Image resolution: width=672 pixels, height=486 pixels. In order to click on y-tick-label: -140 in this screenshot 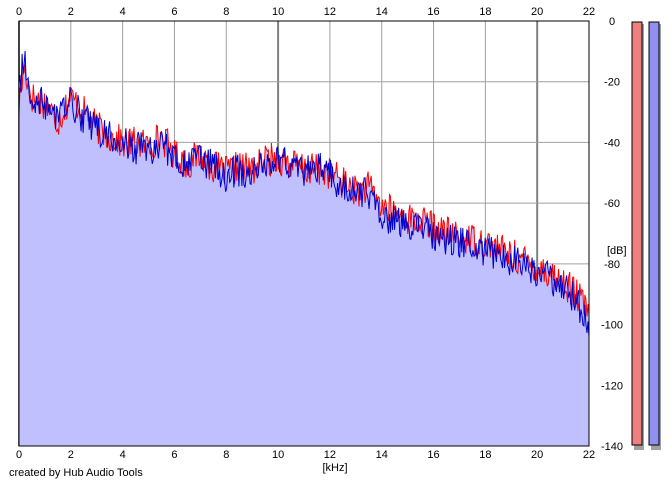, I will do `click(612, 447)`.